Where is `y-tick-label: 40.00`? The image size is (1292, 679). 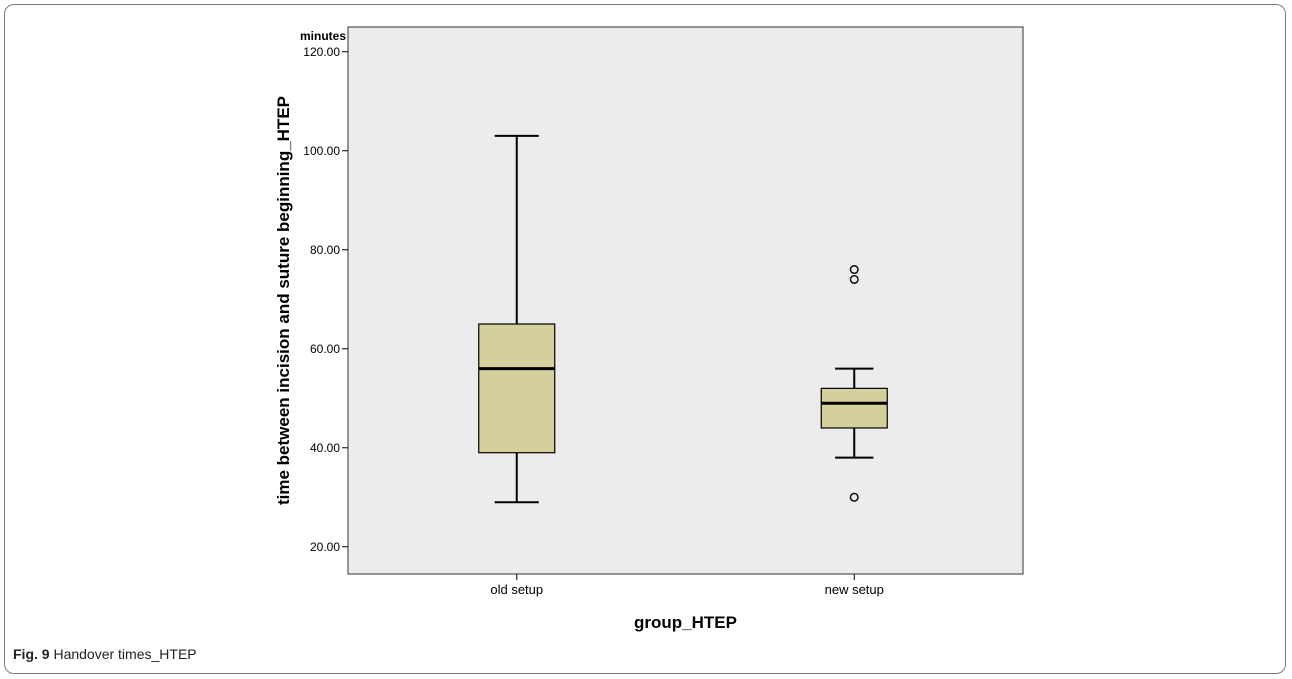 y-tick-label: 40.00 is located at coordinates (325, 448).